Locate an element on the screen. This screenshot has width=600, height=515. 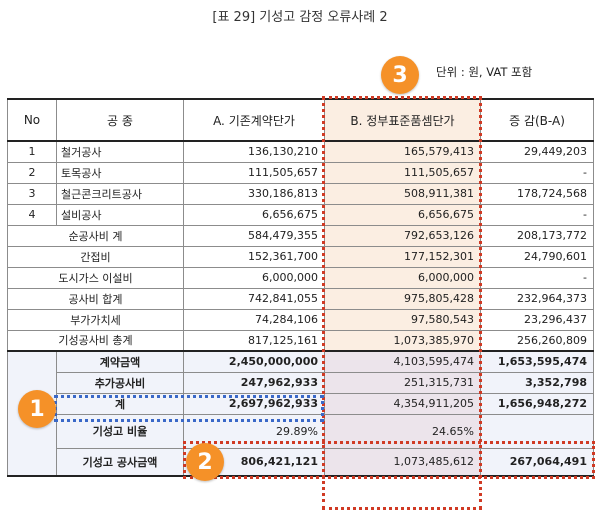
summary-a: 742,841,055 is located at coordinates (254, 298).